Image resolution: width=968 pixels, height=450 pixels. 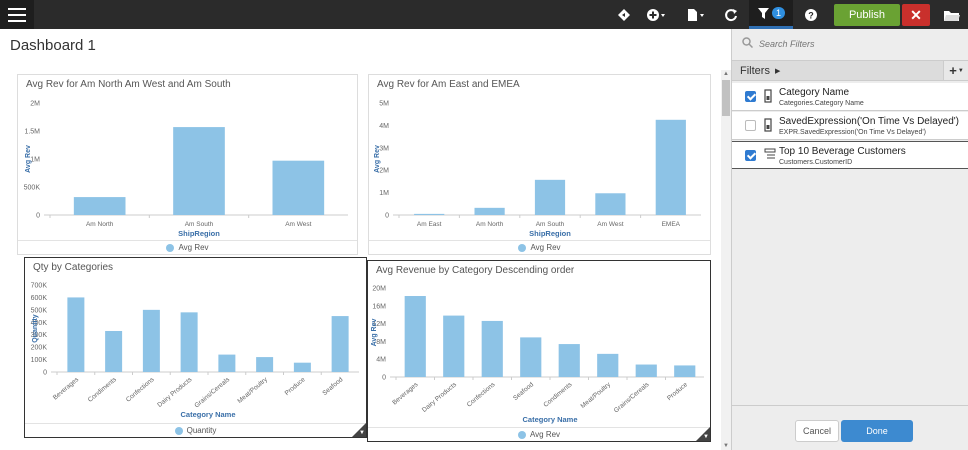 I want to click on x-axis-label: ShipRegion, so click(x=550, y=233).